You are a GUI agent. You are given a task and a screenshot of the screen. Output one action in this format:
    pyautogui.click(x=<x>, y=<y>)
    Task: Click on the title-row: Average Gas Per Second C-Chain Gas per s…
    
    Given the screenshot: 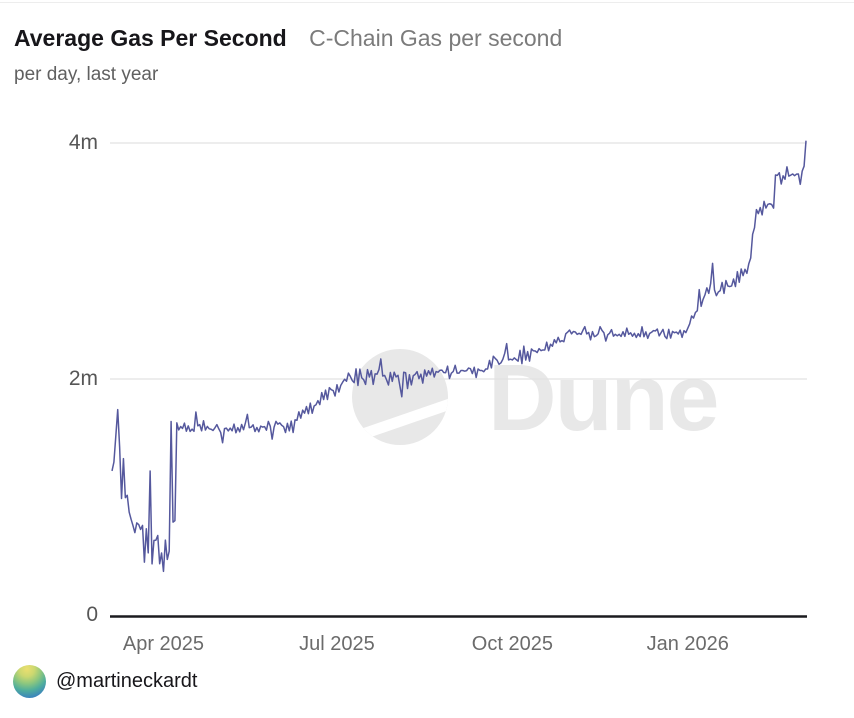 What is the action you would take?
    pyautogui.click(x=424, y=38)
    